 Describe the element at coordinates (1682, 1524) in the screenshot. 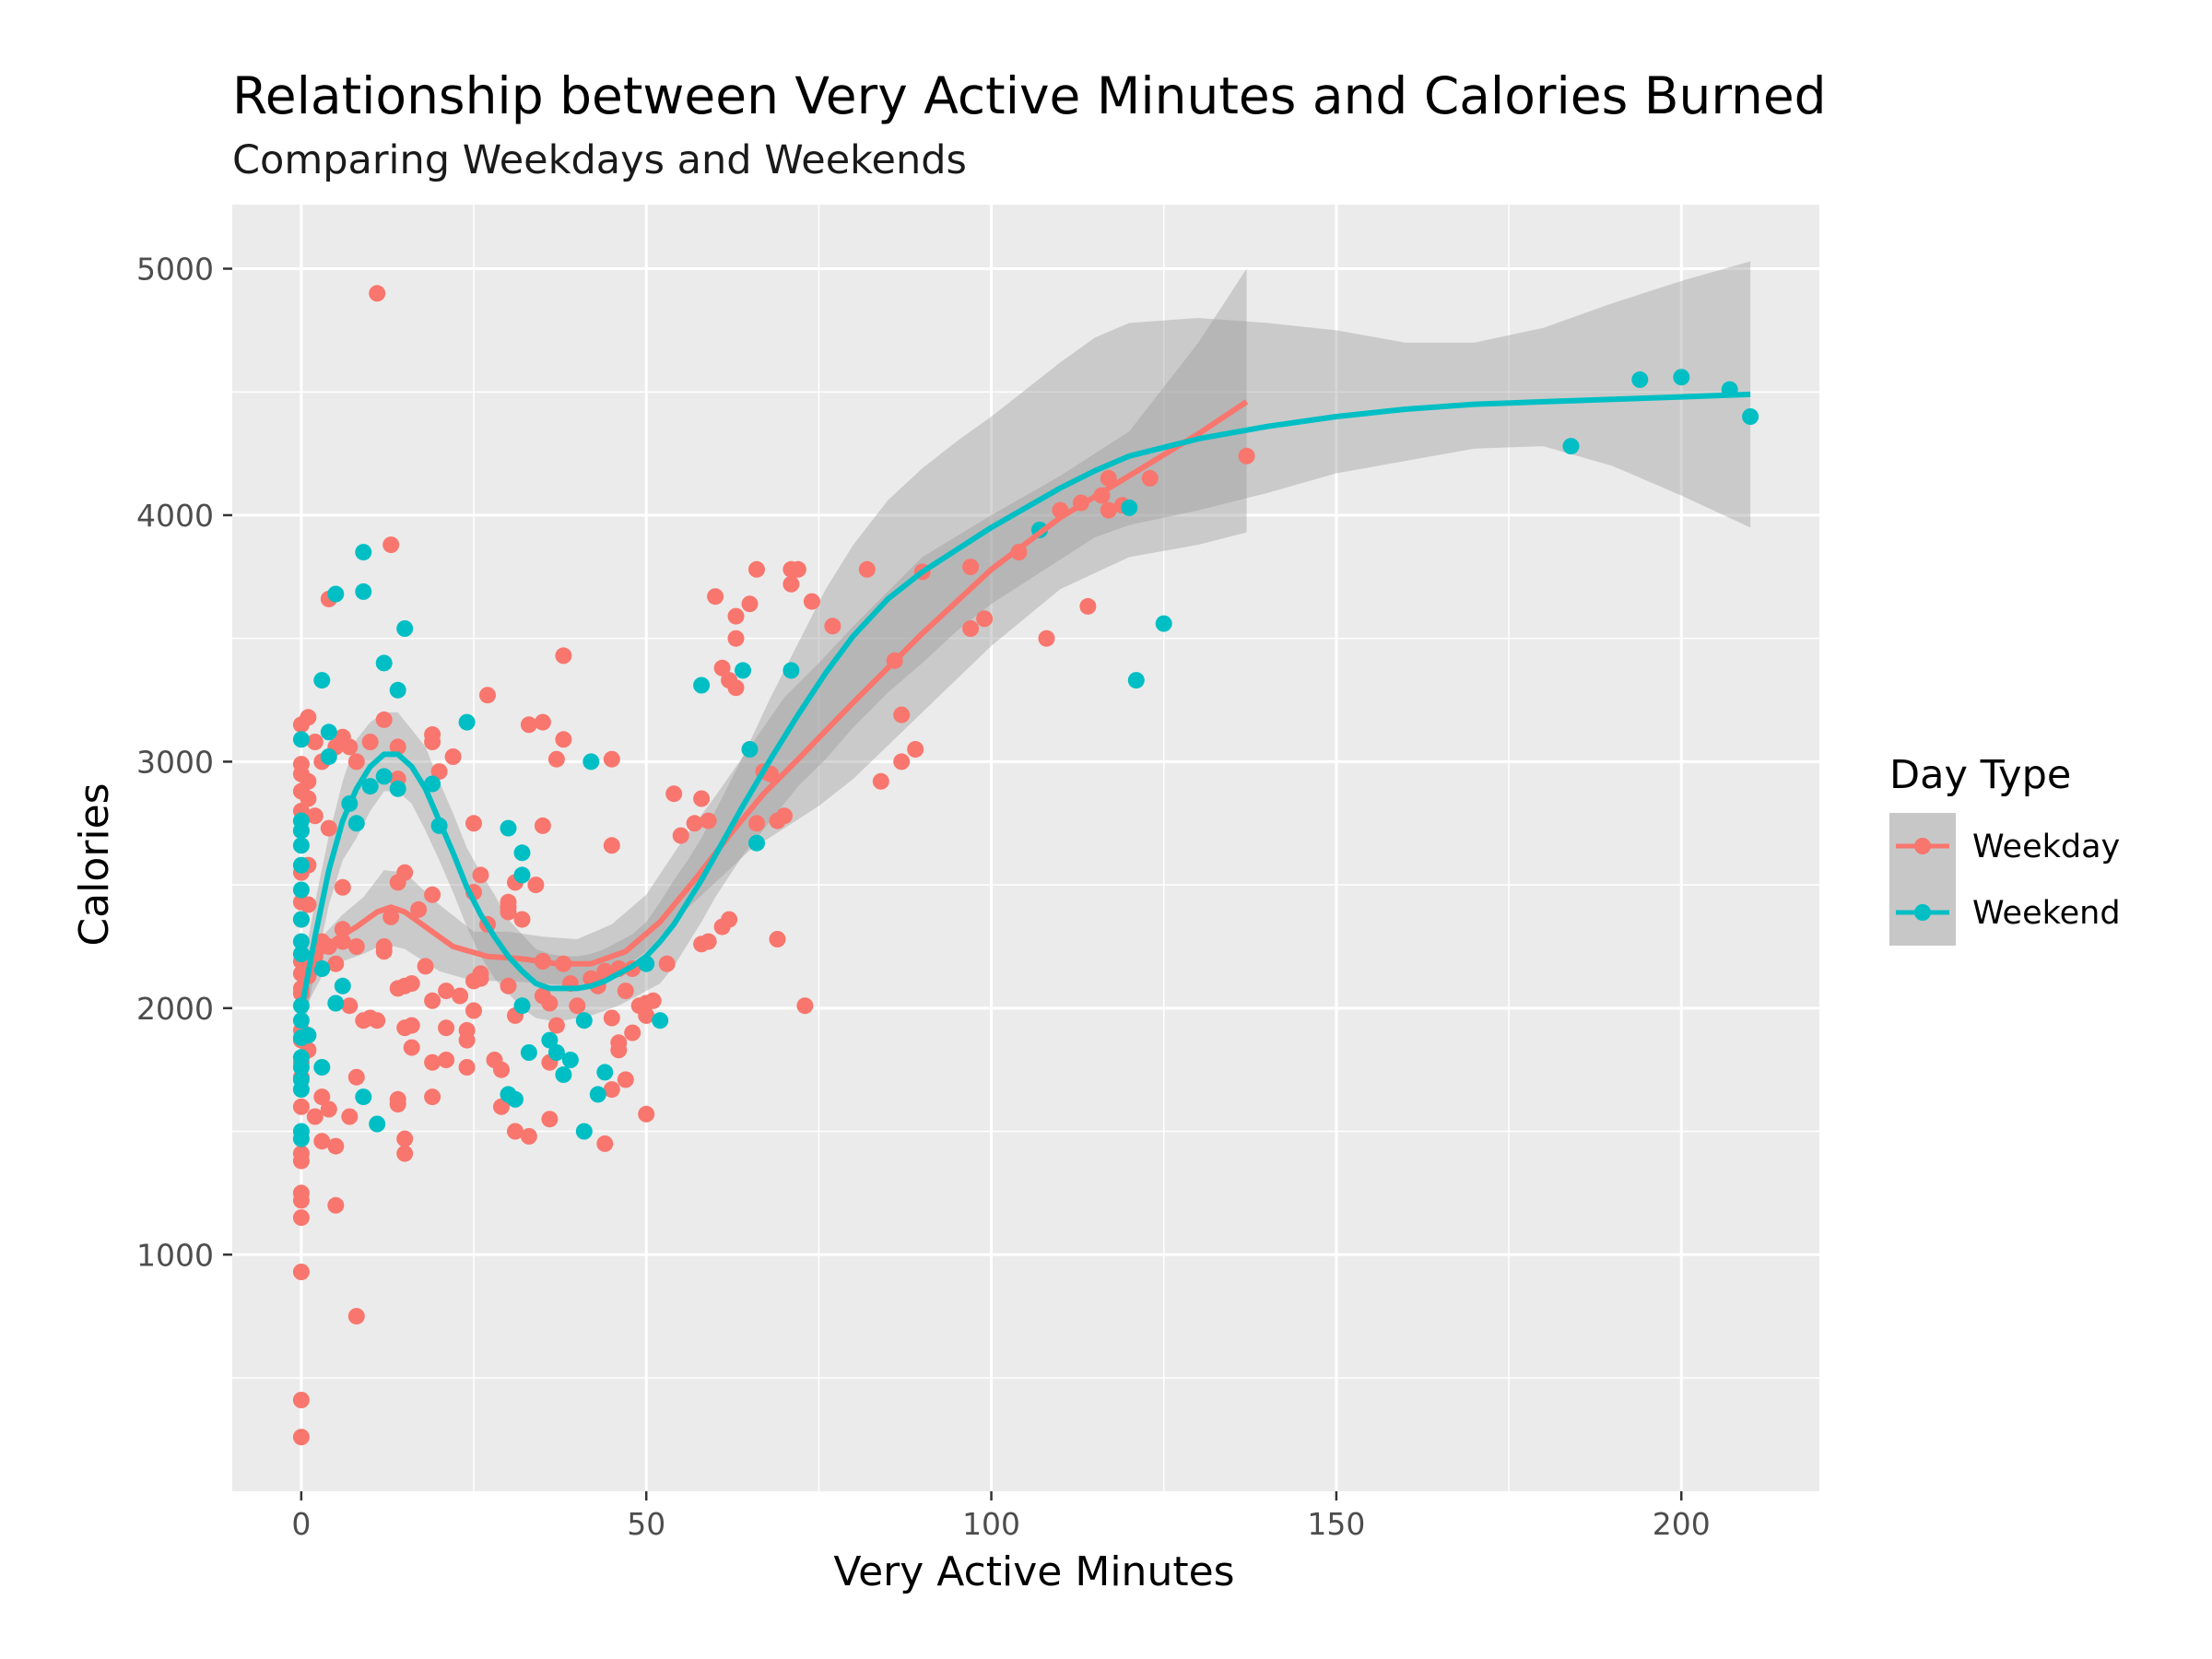

I see `x-tick-label: 200` at that location.